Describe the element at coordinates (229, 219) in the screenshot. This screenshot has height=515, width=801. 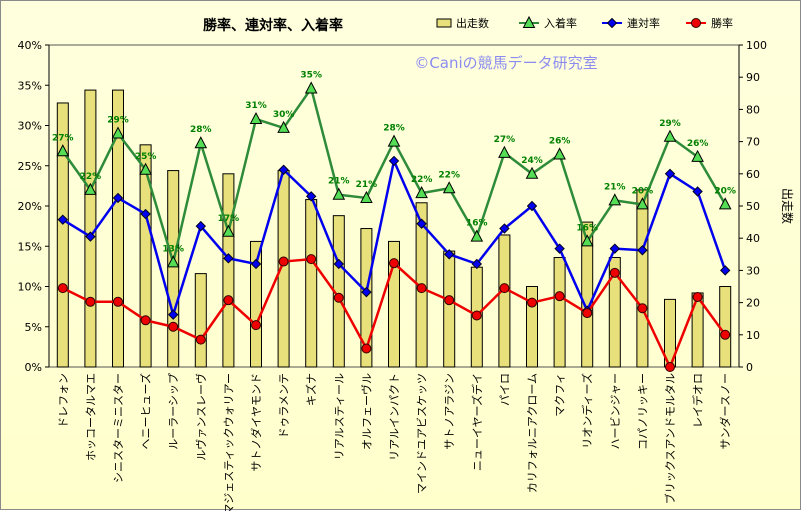
I see `data-label: 17%` at that location.